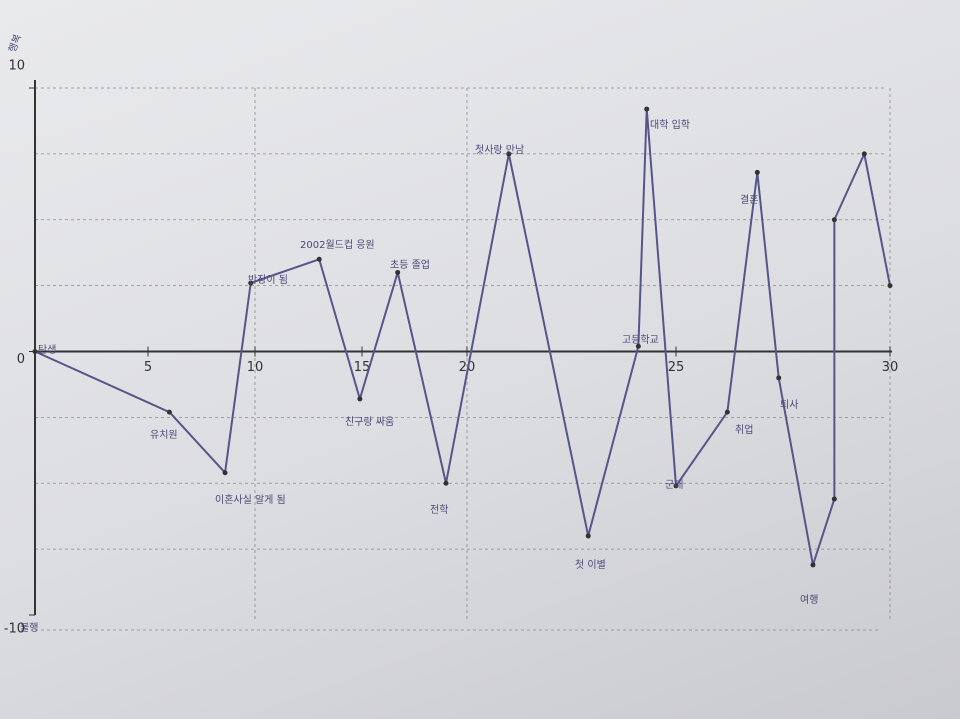 This screenshot has width=960, height=719. I want to click on annotation: 반장이 됨, so click(268, 280).